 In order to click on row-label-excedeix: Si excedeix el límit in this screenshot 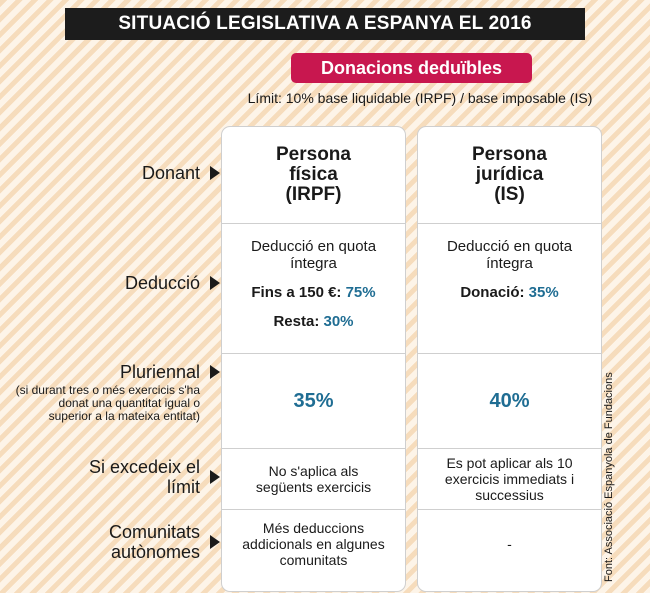, I will do `click(150, 477)`.